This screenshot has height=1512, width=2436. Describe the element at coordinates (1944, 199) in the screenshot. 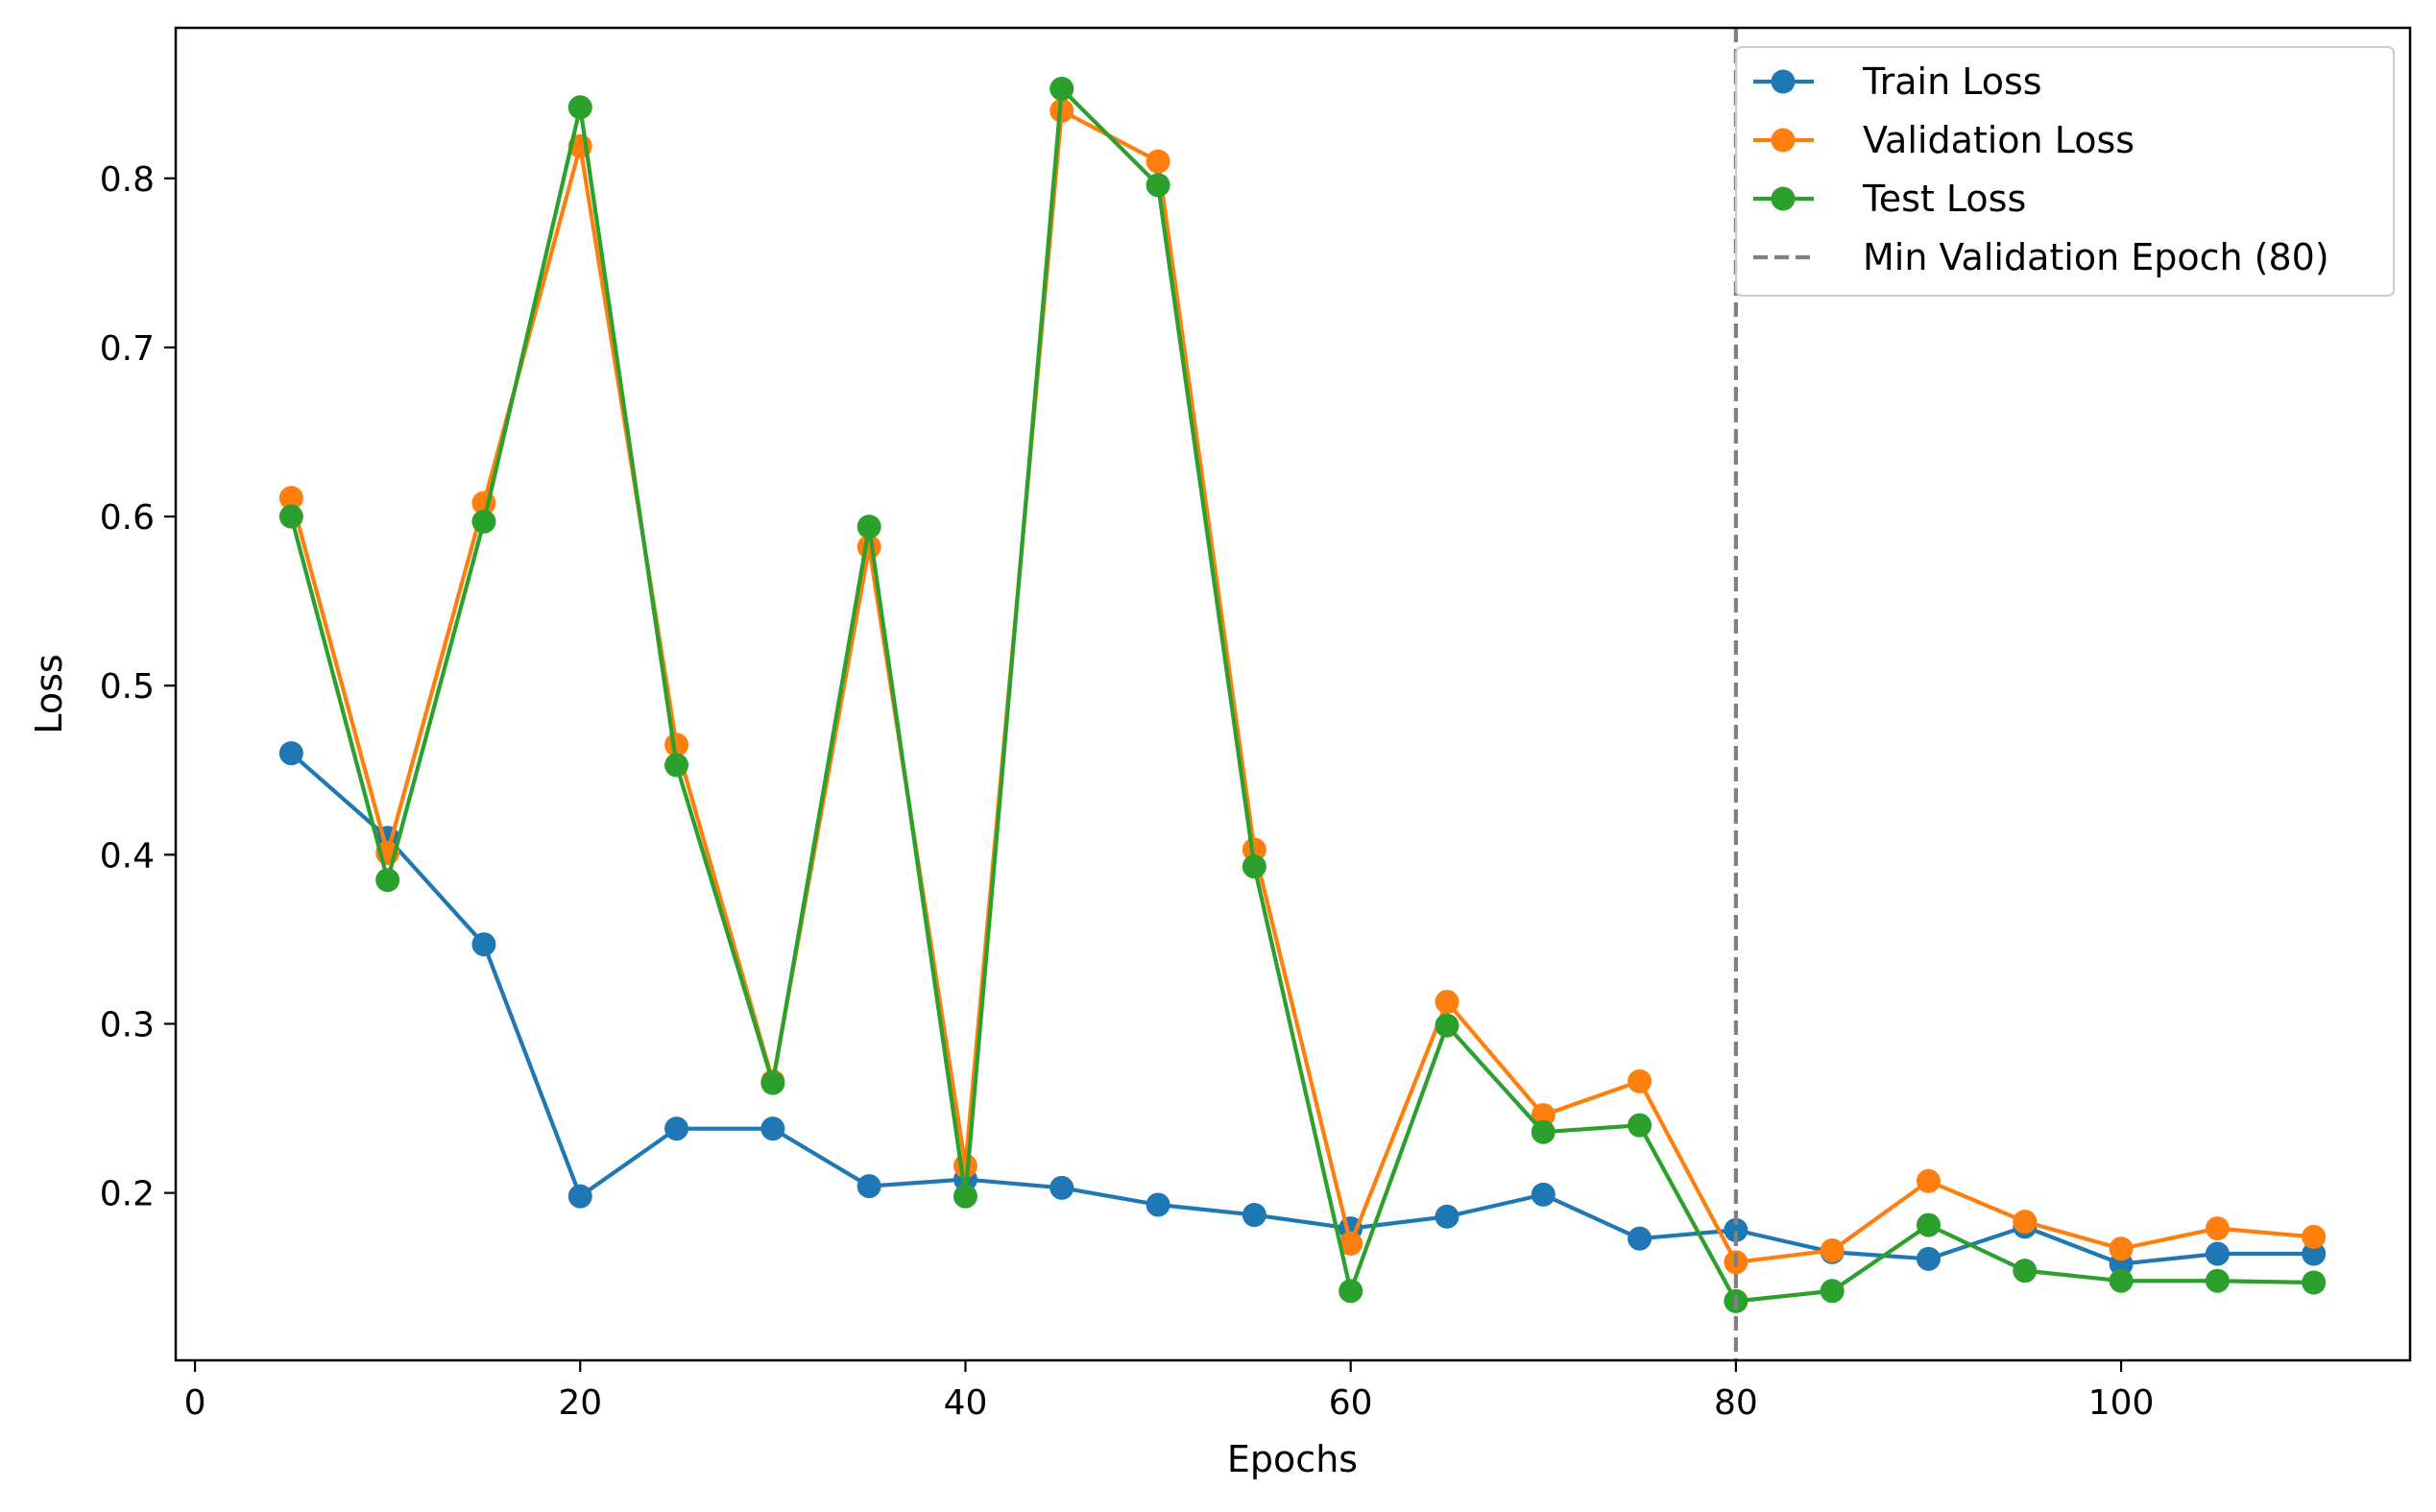

I see `legend-label: Test Loss` at that location.